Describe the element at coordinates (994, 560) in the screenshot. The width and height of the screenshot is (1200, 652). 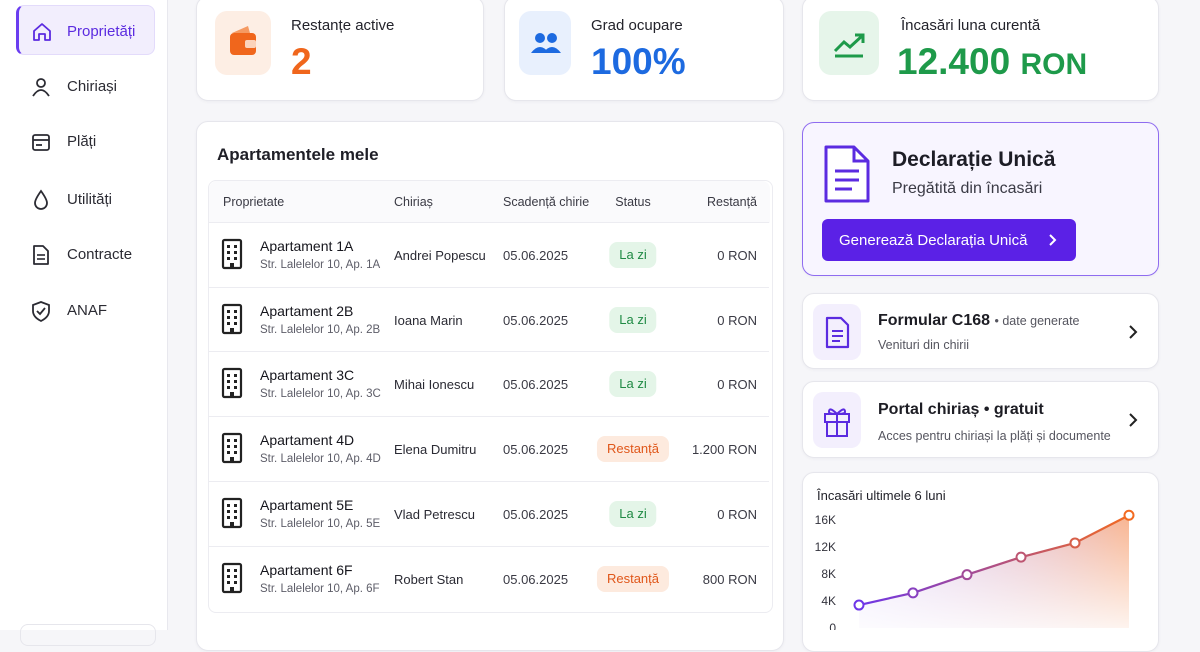
I see `line` at that location.